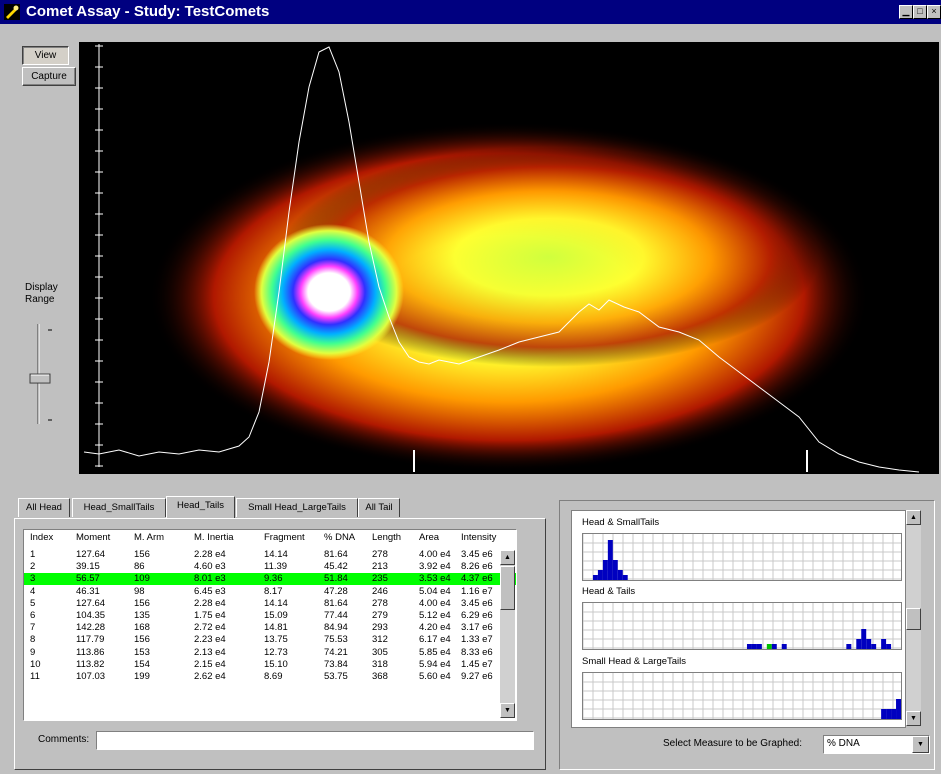 This screenshot has width=941, height=774. I want to click on table-cell: 154, so click(142, 664).